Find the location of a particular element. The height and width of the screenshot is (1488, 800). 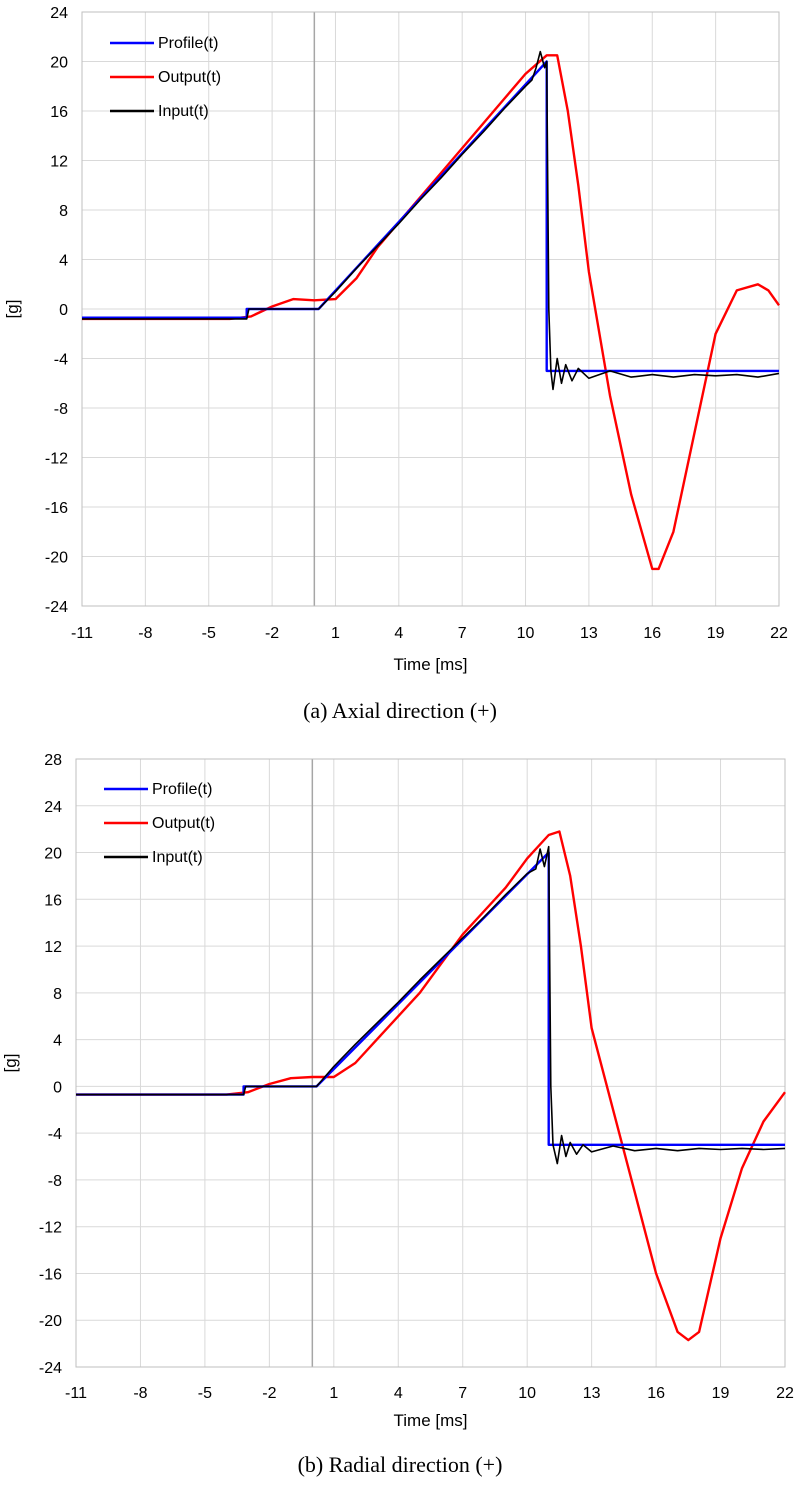

chart-b-caption: (b) Radial direction (+) is located at coordinates (400, 1464).